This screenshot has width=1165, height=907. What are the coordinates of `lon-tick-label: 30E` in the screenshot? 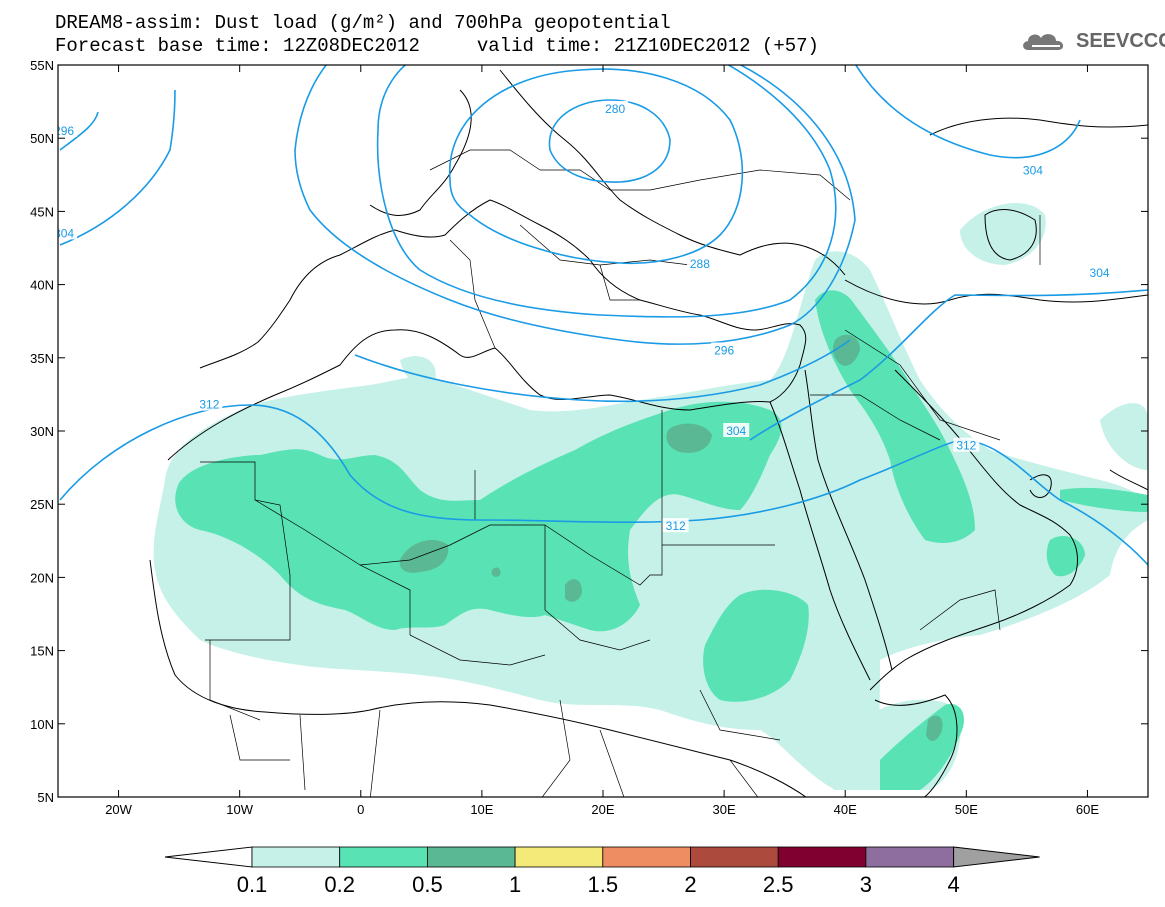 It's located at (724, 809).